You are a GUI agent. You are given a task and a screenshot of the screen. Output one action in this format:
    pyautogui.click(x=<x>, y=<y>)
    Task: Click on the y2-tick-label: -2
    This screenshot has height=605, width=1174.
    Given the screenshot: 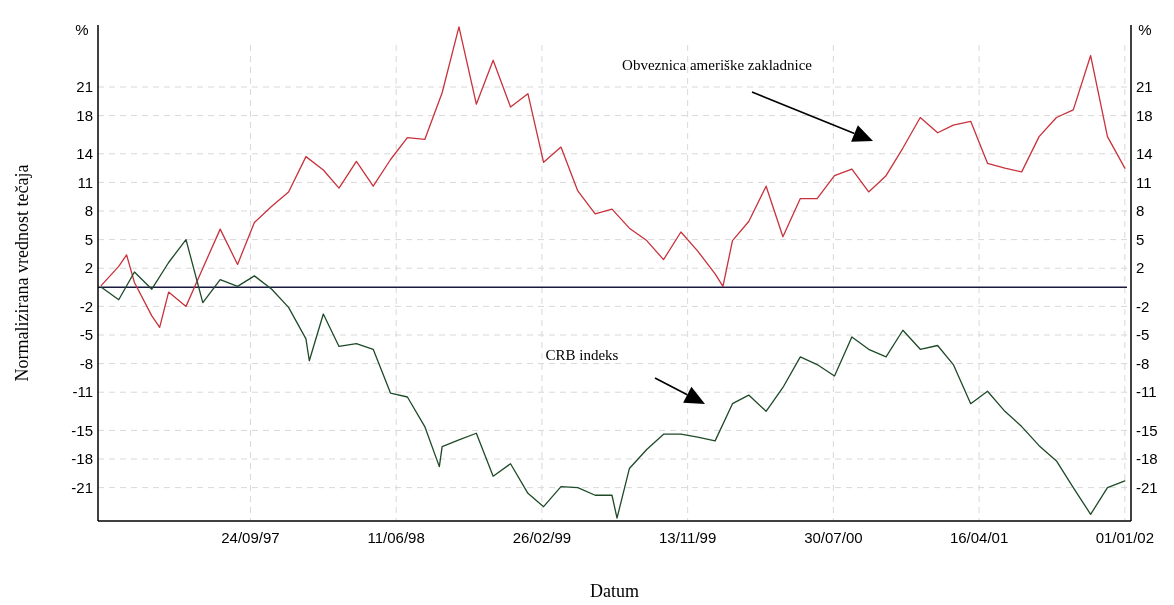 What is the action you would take?
    pyautogui.click(x=1143, y=306)
    